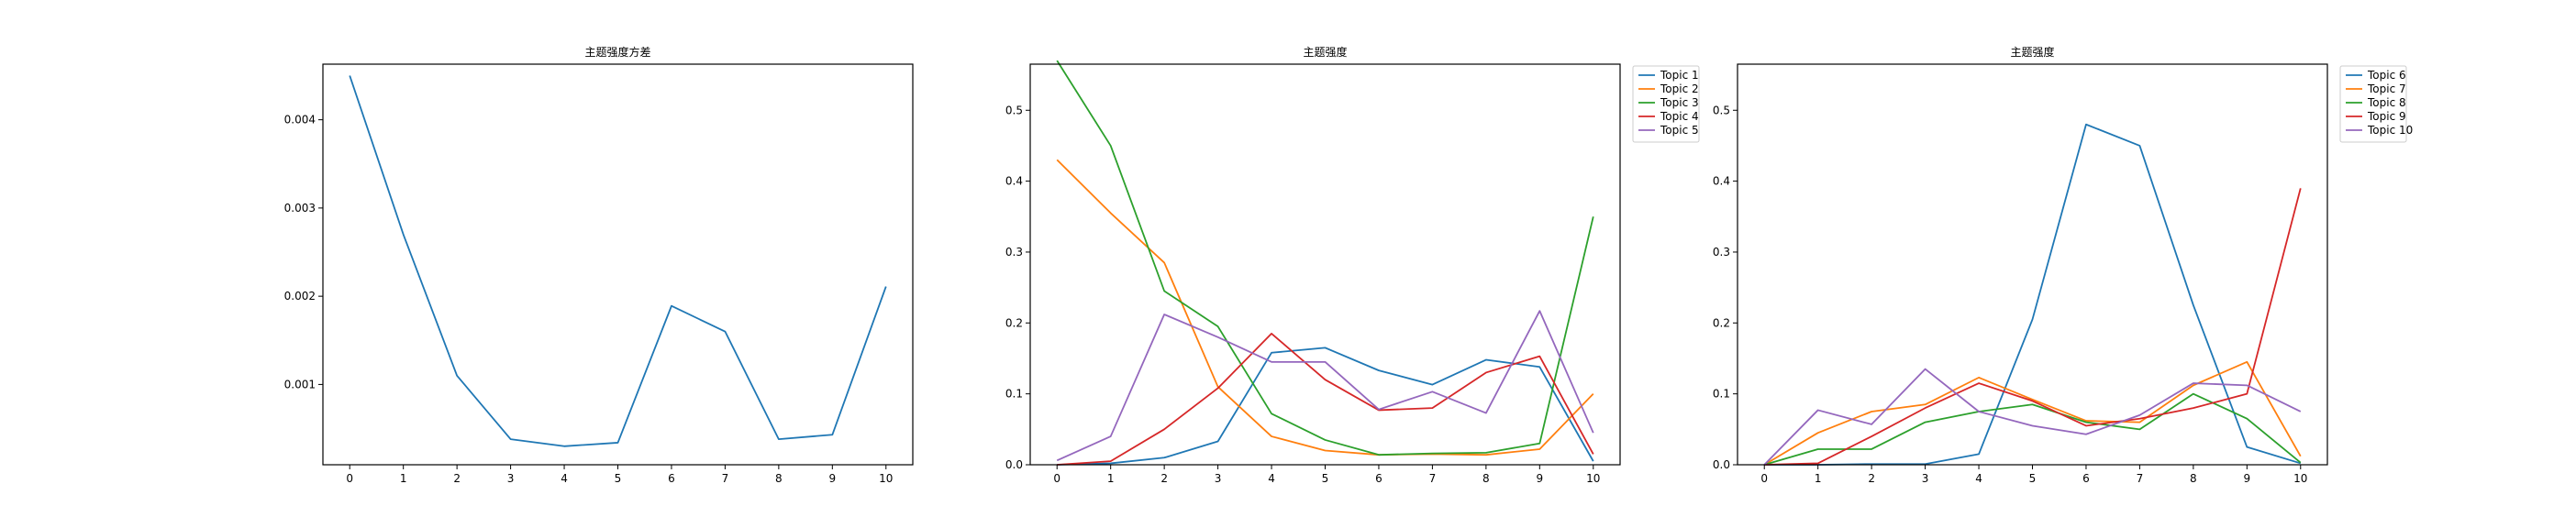  Describe the element at coordinates (1679, 88) in the screenshot. I see `legend-label: Topic 2` at that location.